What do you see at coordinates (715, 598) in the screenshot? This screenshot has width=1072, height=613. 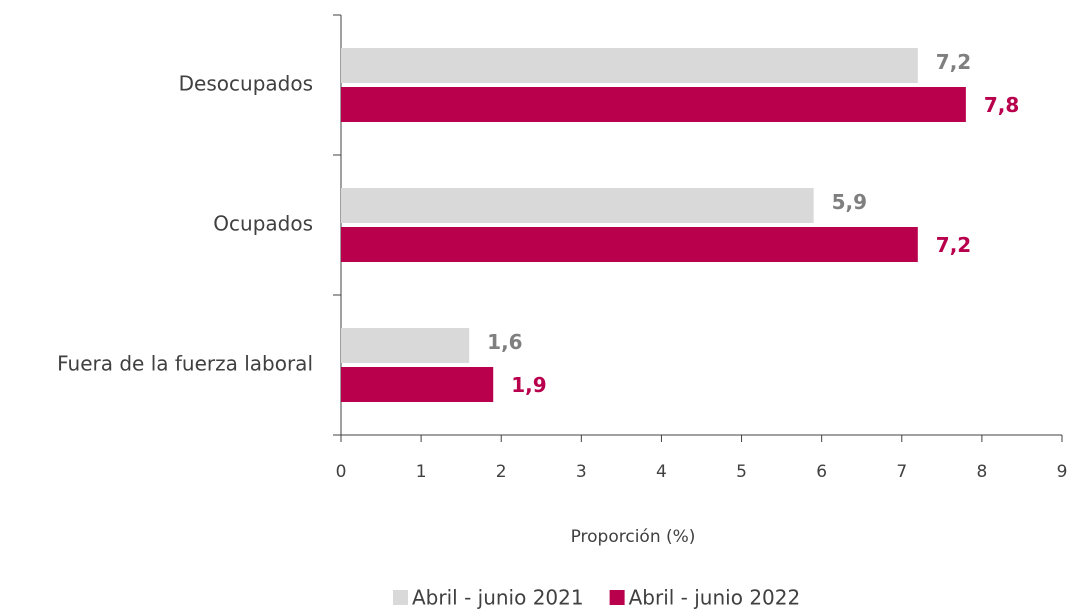 I see `legend-label: Abril - junio 2022` at bounding box center [715, 598].